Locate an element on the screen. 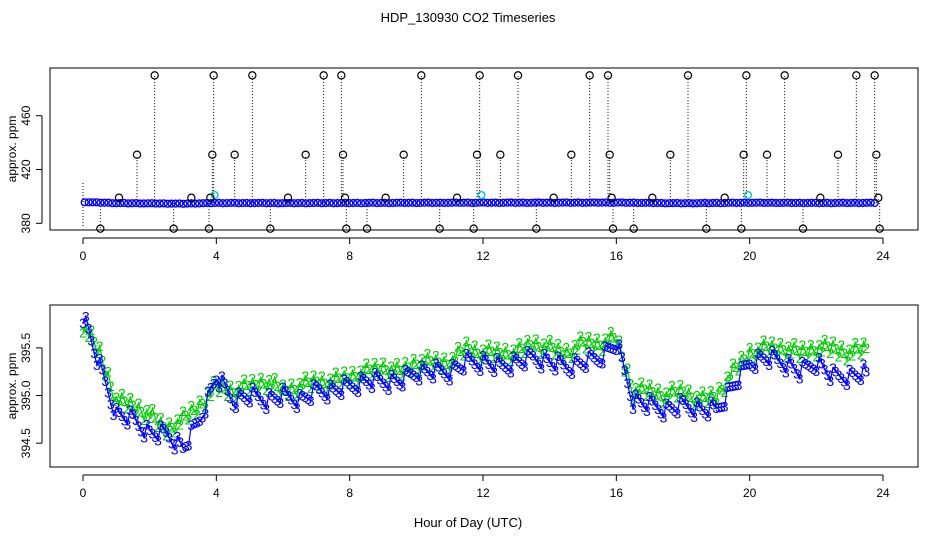 The width and height of the screenshot is (936, 545). panel-top-x-axis: 0 4 8 12 16 20 24 is located at coordinates (485, 250).